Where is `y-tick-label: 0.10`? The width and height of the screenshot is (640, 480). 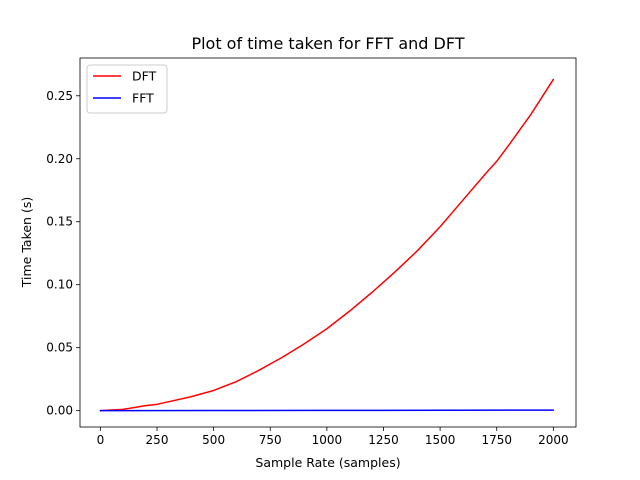 y-tick-label: 0.10 is located at coordinates (59, 285).